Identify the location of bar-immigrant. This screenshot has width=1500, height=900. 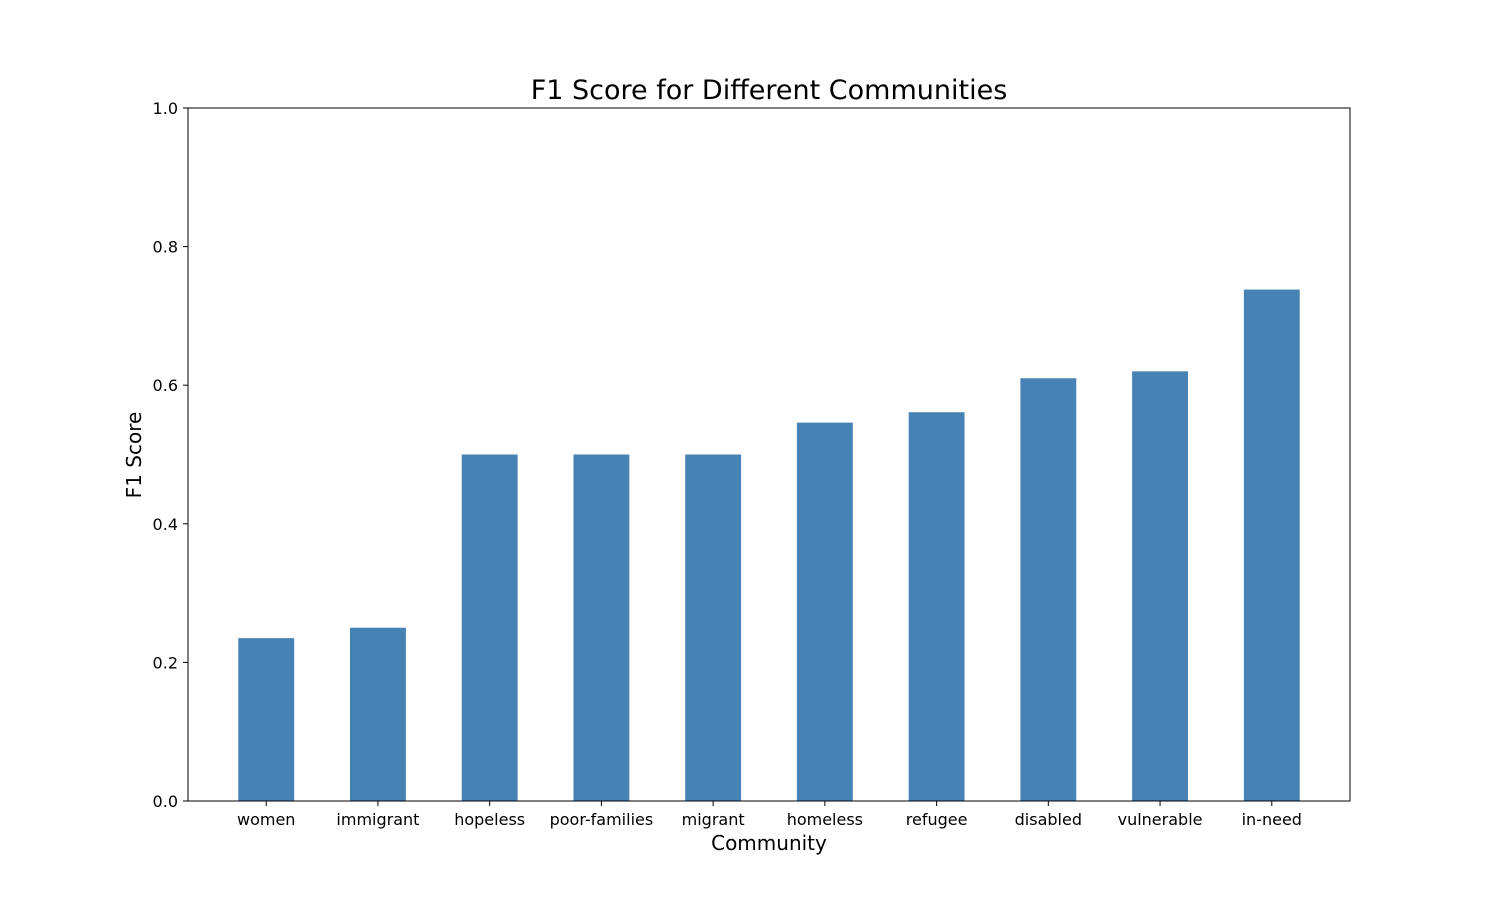
(378, 714).